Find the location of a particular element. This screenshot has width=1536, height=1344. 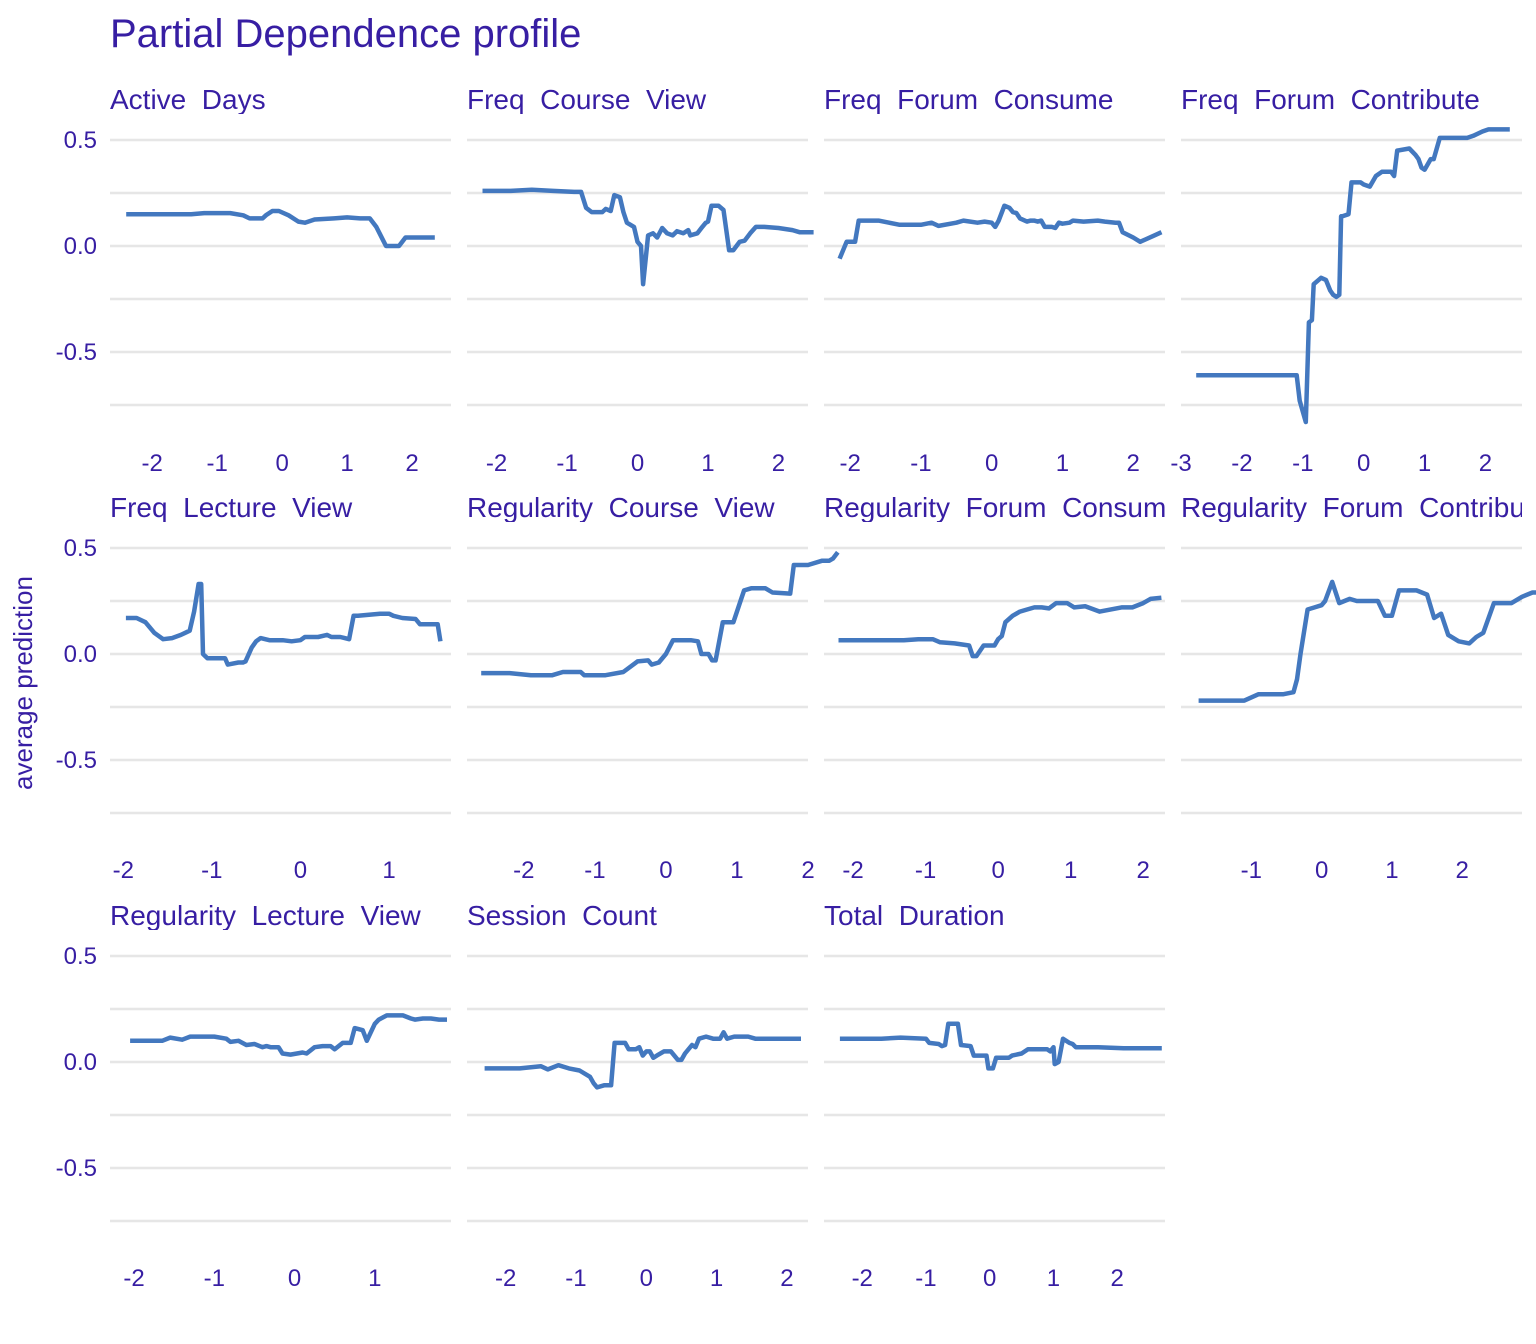

x-tick-label: -3 is located at coordinates (1180, 463).